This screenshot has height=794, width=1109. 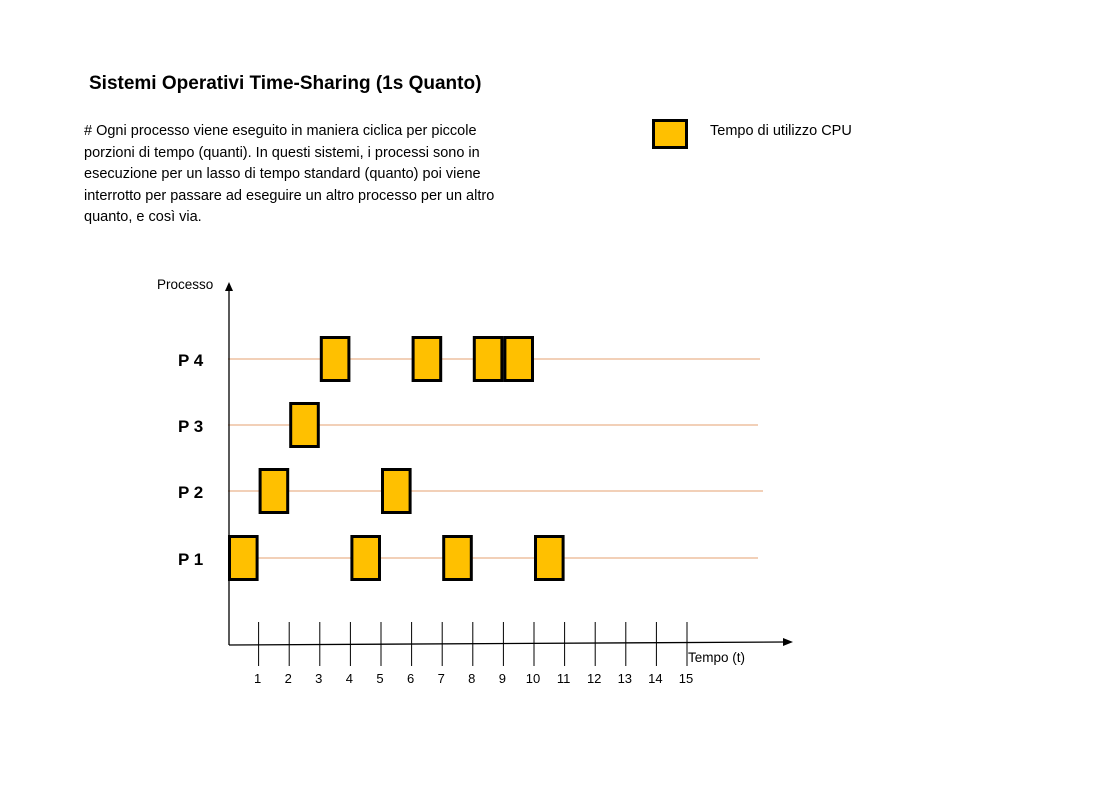 What do you see at coordinates (625, 678) in the screenshot?
I see `tick-label: 13` at bounding box center [625, 678].